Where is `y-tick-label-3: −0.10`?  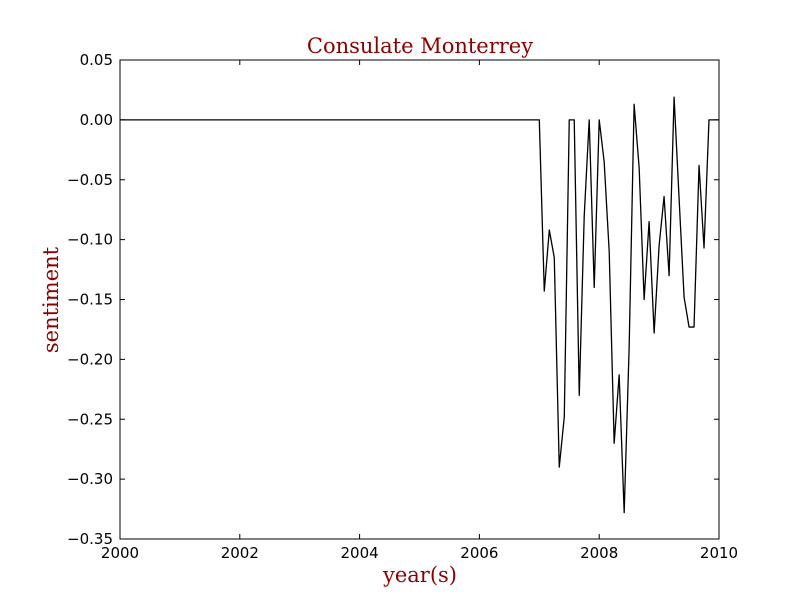 y-tick-label-3: −0.10 is located at coordinates (90, 240).